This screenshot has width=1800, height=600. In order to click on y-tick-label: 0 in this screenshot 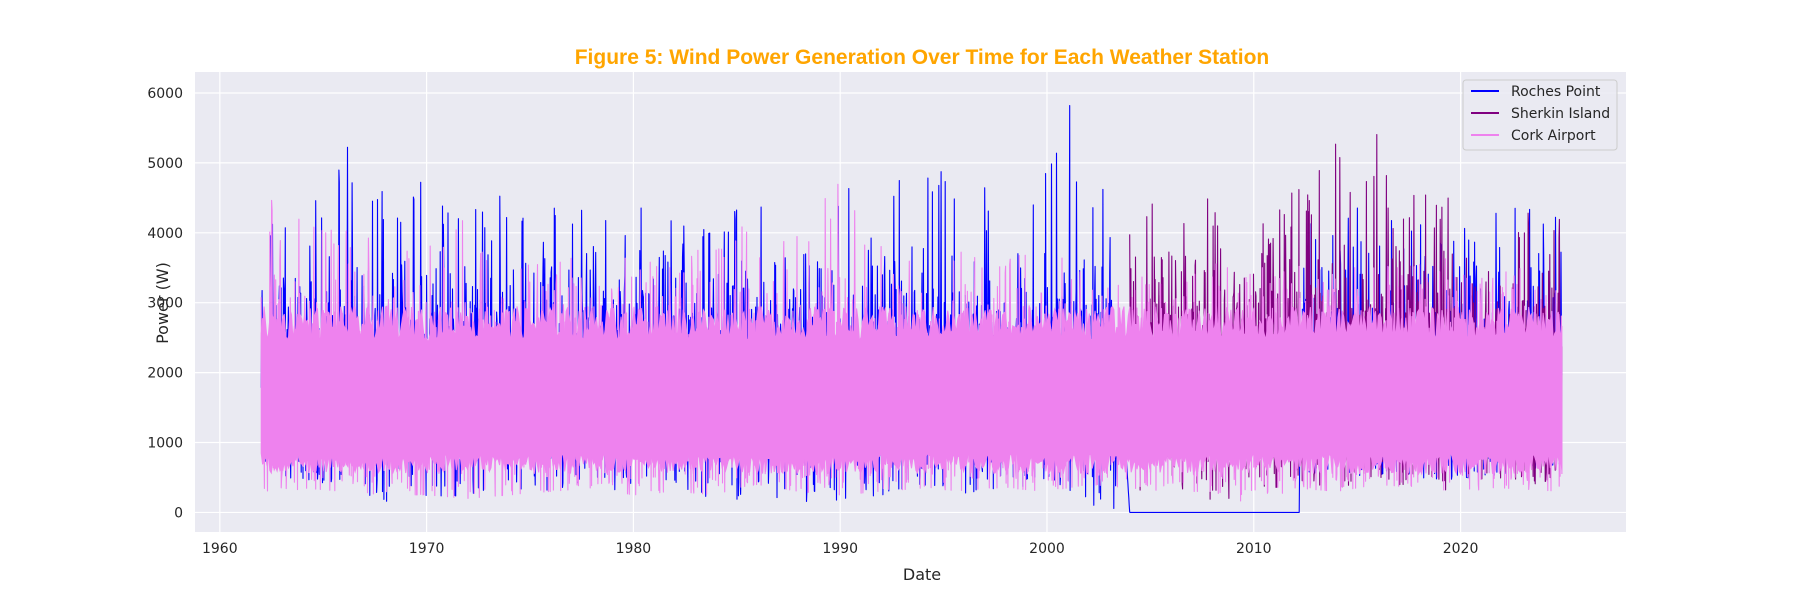, I will do `click(178, 513)`.